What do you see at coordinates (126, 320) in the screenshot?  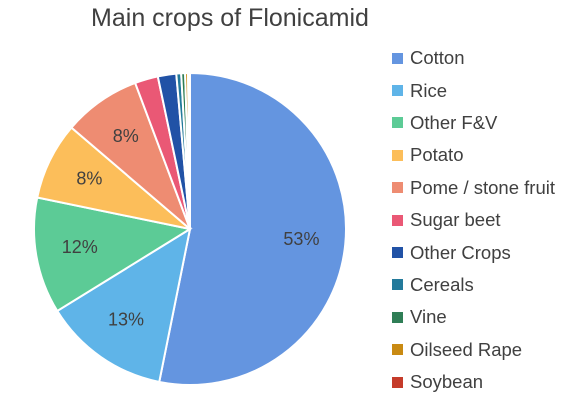 I see `data-label-rice: 13%` at bounding box center [126, 320].